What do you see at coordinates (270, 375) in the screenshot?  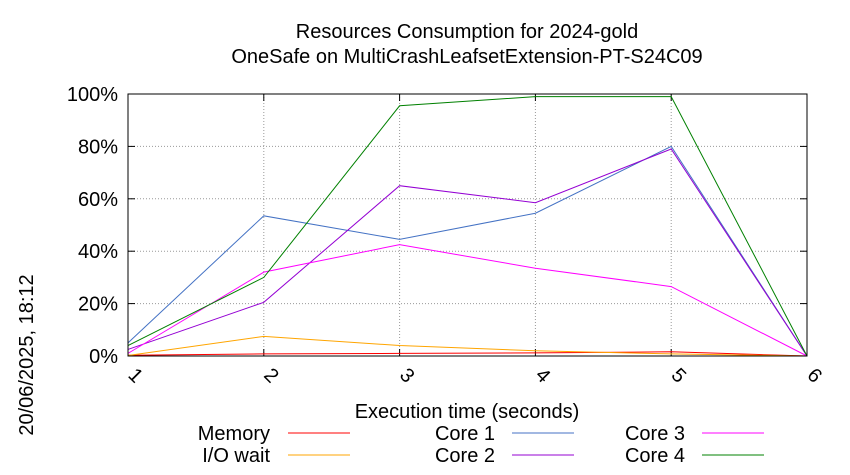 I see `x-tick-label: 2` at bounding box center [270, 375].